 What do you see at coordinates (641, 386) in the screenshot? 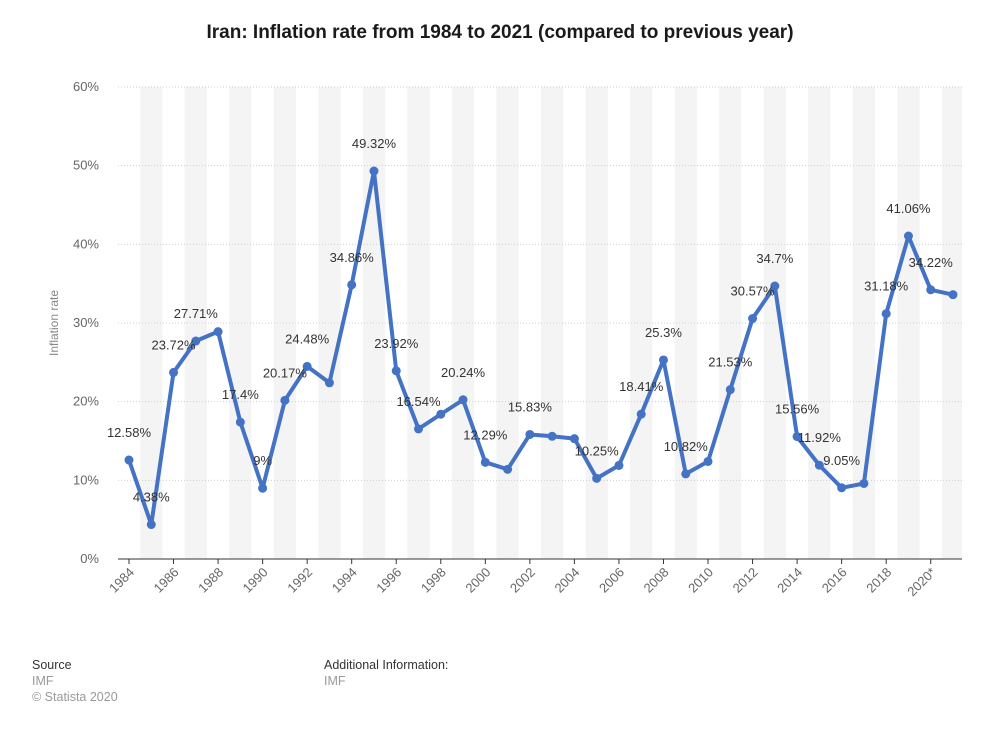
I see `data-label: 18.41%` at bounding box center [641, 386].